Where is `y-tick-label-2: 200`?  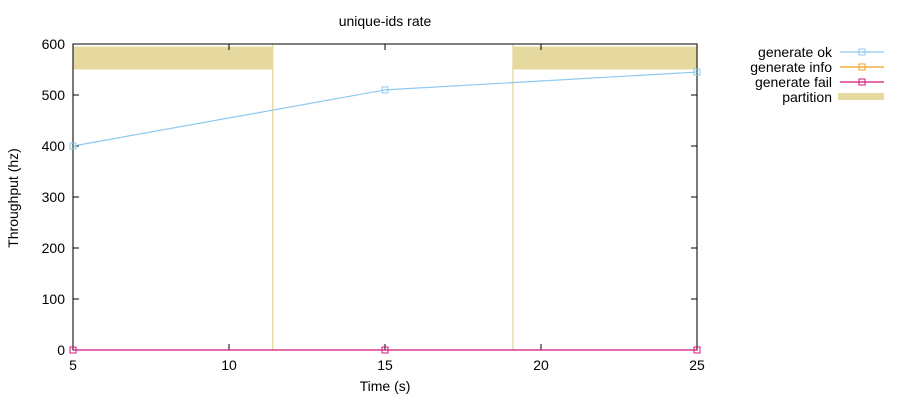
y-tick-label-2: 200 is located at coordinates (54, 248).